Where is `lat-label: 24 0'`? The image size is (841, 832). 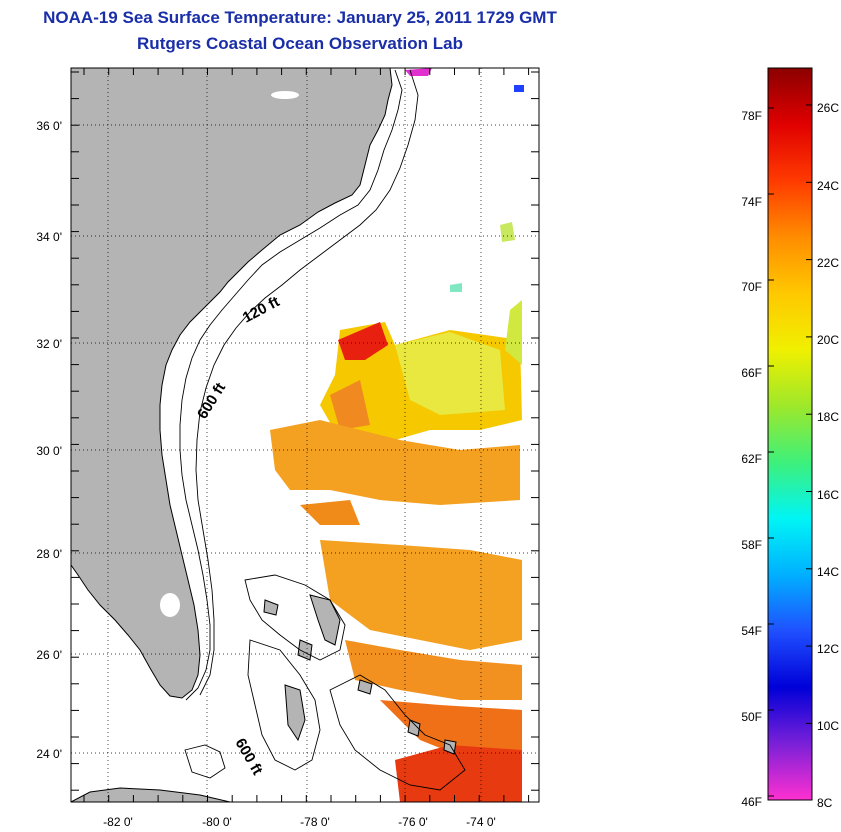
lat-label: 24 0' is located at coordinates (49, 754).